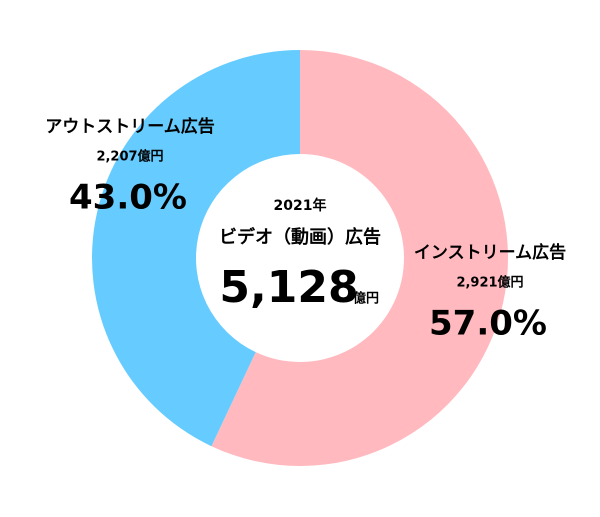 The height and width of the screenshot is (517, 600). I want to click on segment-name: アウトストリーム広告, so click(130, 126).